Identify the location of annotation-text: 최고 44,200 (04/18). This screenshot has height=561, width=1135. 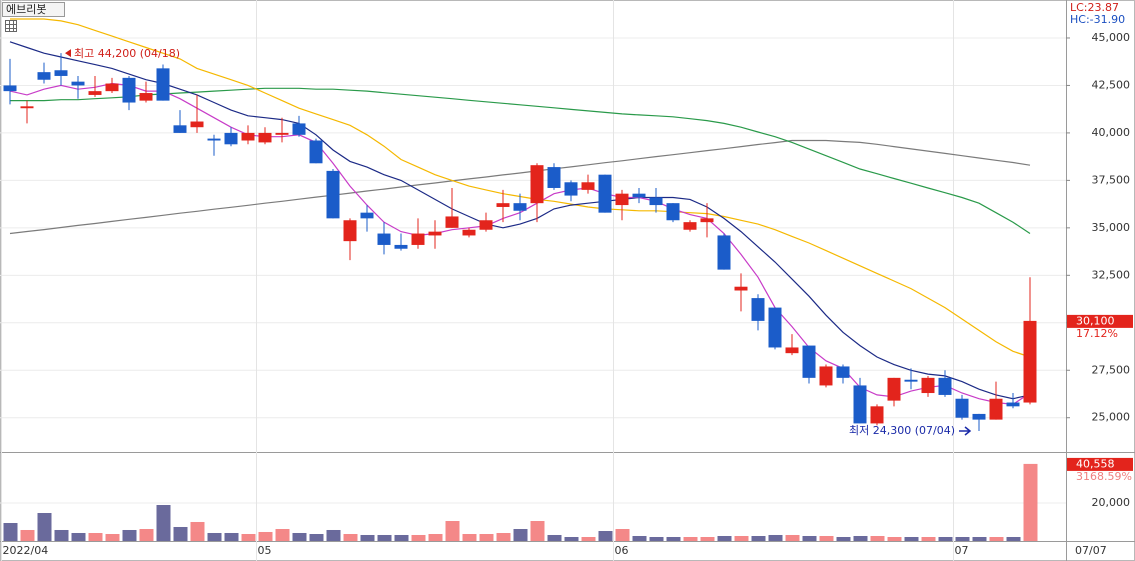
(127, 53).